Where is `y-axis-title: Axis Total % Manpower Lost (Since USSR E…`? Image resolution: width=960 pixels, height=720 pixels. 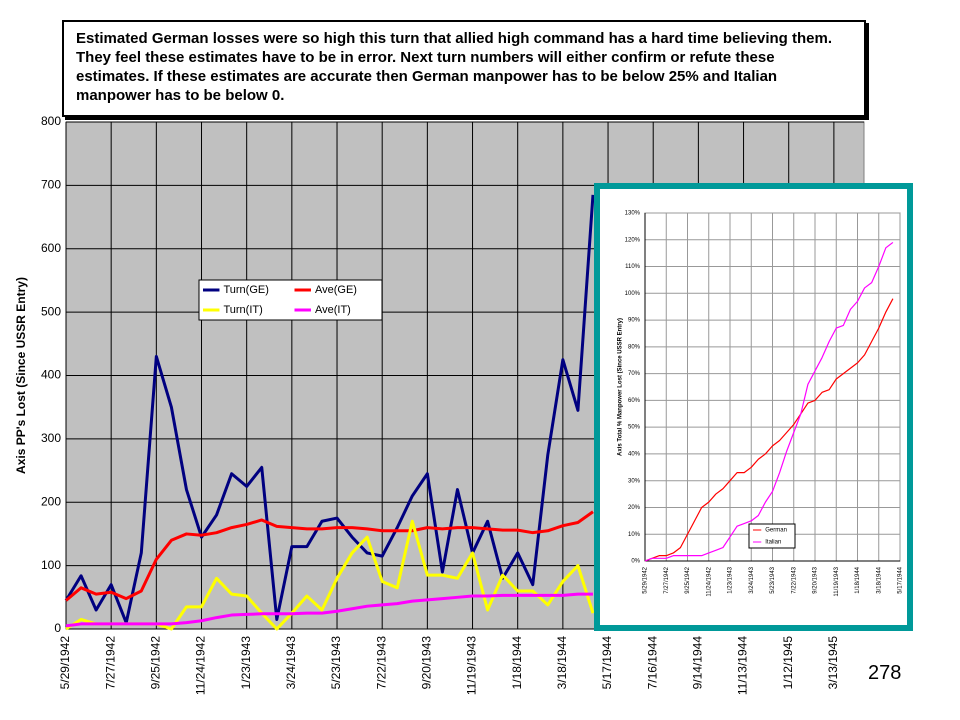
y-axis-title: Axis Total % Manpower Lost (Since USSR E… is located at coordinates (621, 387).